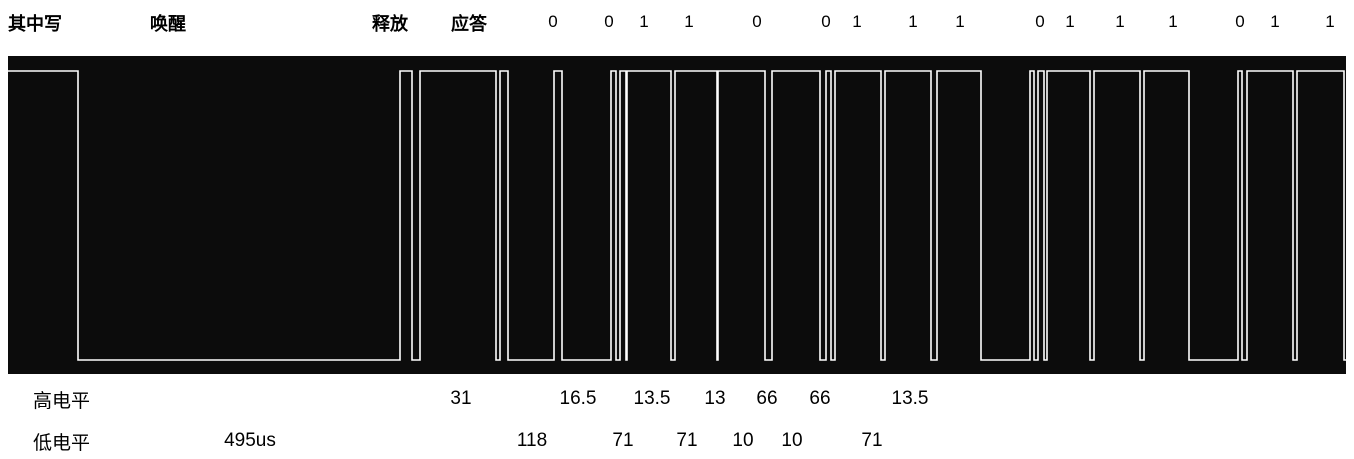 This screenshot has height=459, width=1354. I want to click on high-level-value: 13, so click(715, 398).